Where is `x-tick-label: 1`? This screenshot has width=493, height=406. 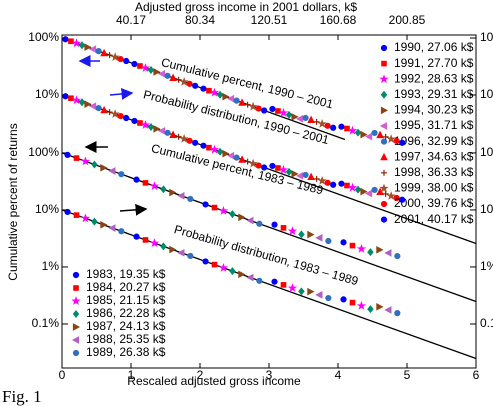
x-tick-label: 1 is located at coordinates (131, 375).